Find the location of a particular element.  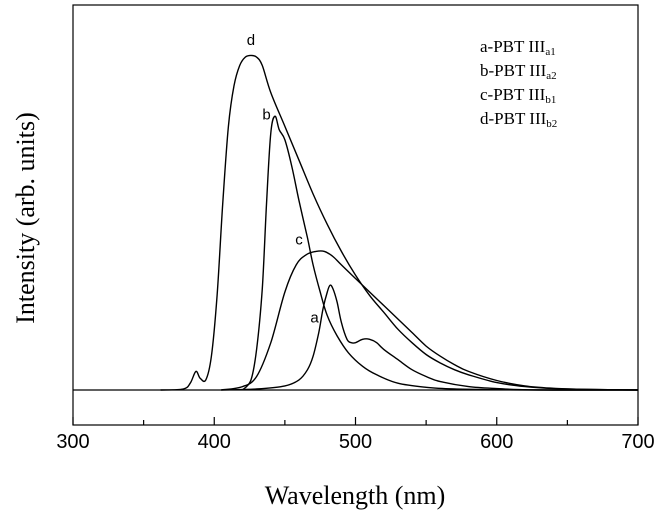

legend-entry: c-PBT IIIb1 is located at coordinates (518, 95).